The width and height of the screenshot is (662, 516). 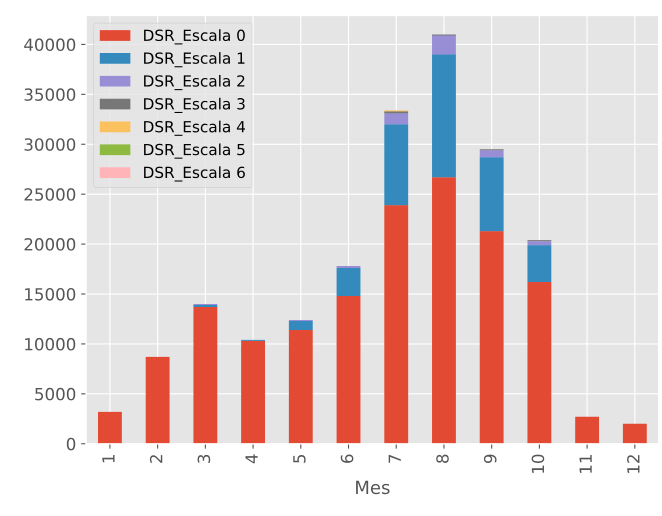 I want to click on y-tick-label: 35000, so click(x=50, y=94).